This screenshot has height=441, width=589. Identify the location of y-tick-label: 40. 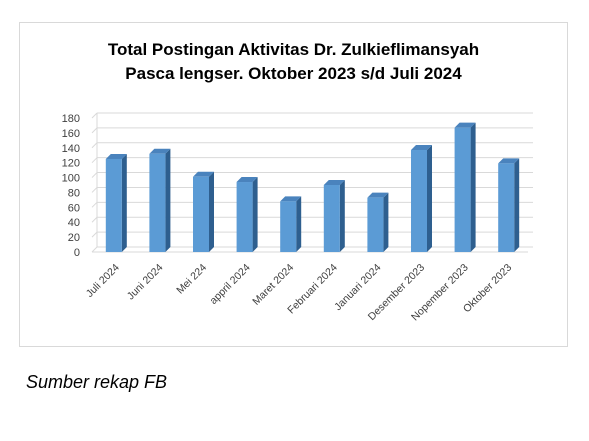
(74, 223).